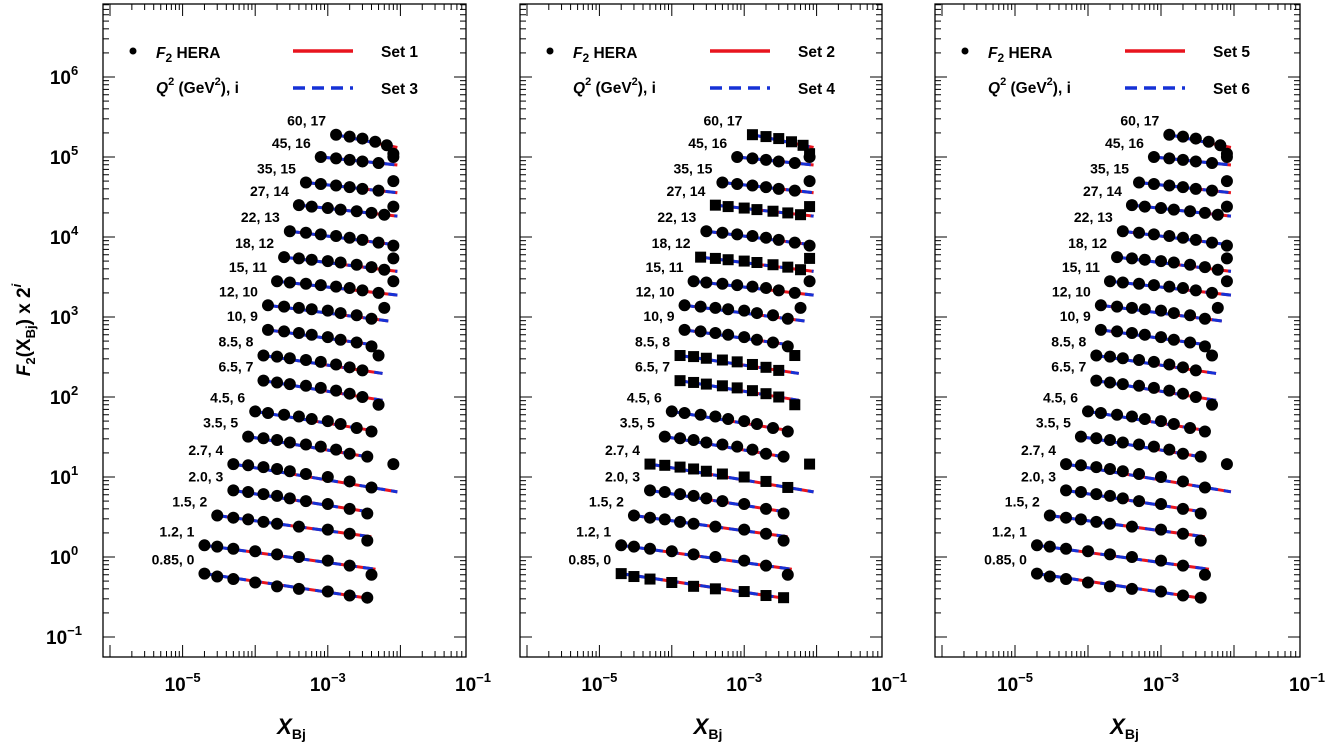  I want to click on series-label: 12, 10, so click(655, 291).